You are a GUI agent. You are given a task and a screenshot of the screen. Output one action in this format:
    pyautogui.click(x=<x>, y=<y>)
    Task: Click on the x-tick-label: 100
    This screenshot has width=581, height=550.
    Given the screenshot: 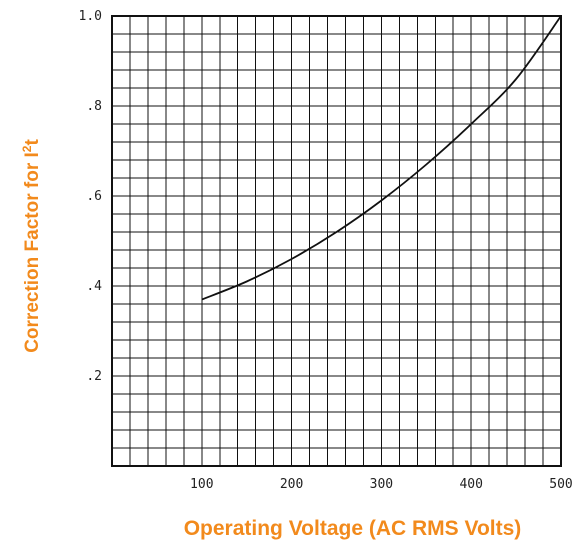 What is the action you would take?
    pyautogui.click(x=201, y=484)
    